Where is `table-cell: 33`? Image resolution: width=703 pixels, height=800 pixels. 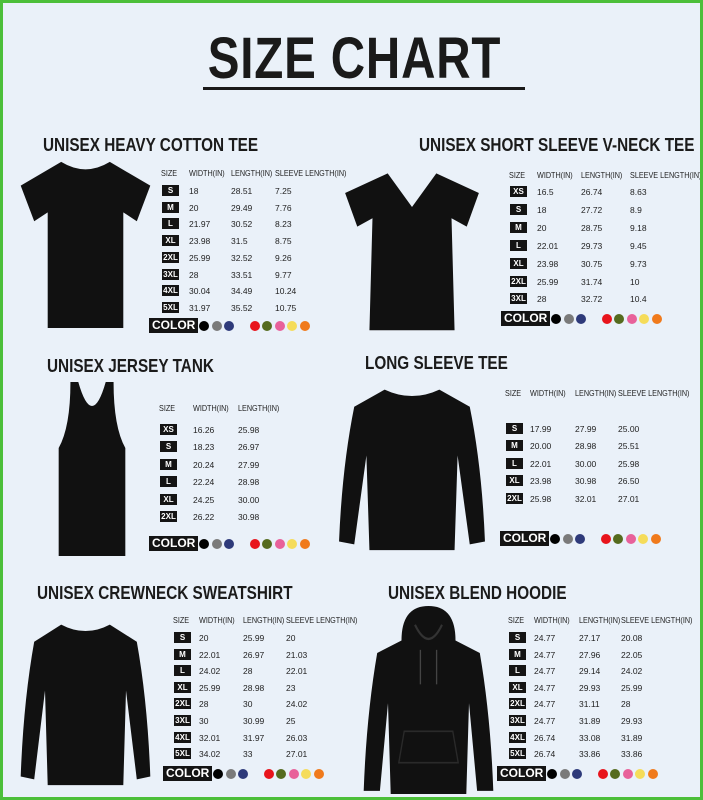 table-cell: 33 is located at coordinates (248, 754).